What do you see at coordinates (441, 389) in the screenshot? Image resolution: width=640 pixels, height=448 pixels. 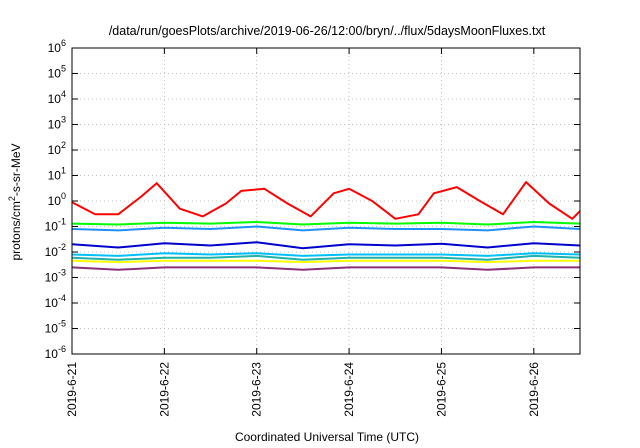 I see `x-tick-label: 2019-6-25` at bounding box center [441, 389].